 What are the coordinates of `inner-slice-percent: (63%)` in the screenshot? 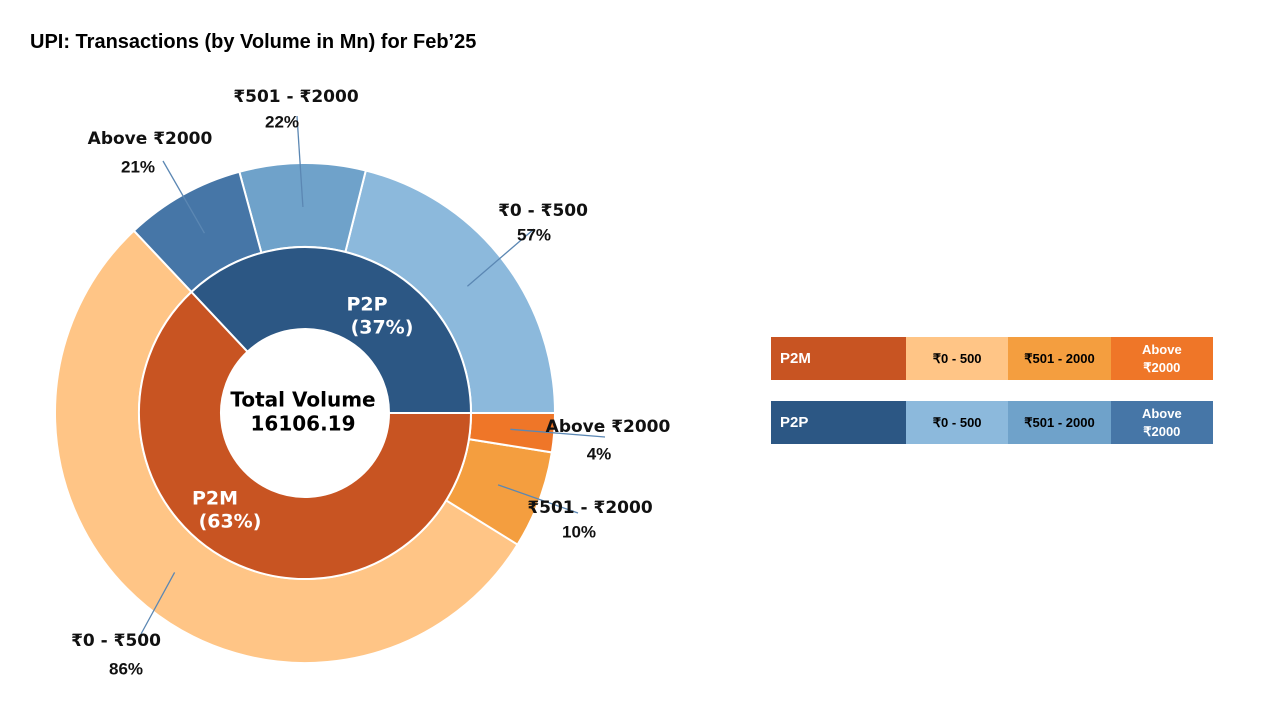 It's located at (230, 522).